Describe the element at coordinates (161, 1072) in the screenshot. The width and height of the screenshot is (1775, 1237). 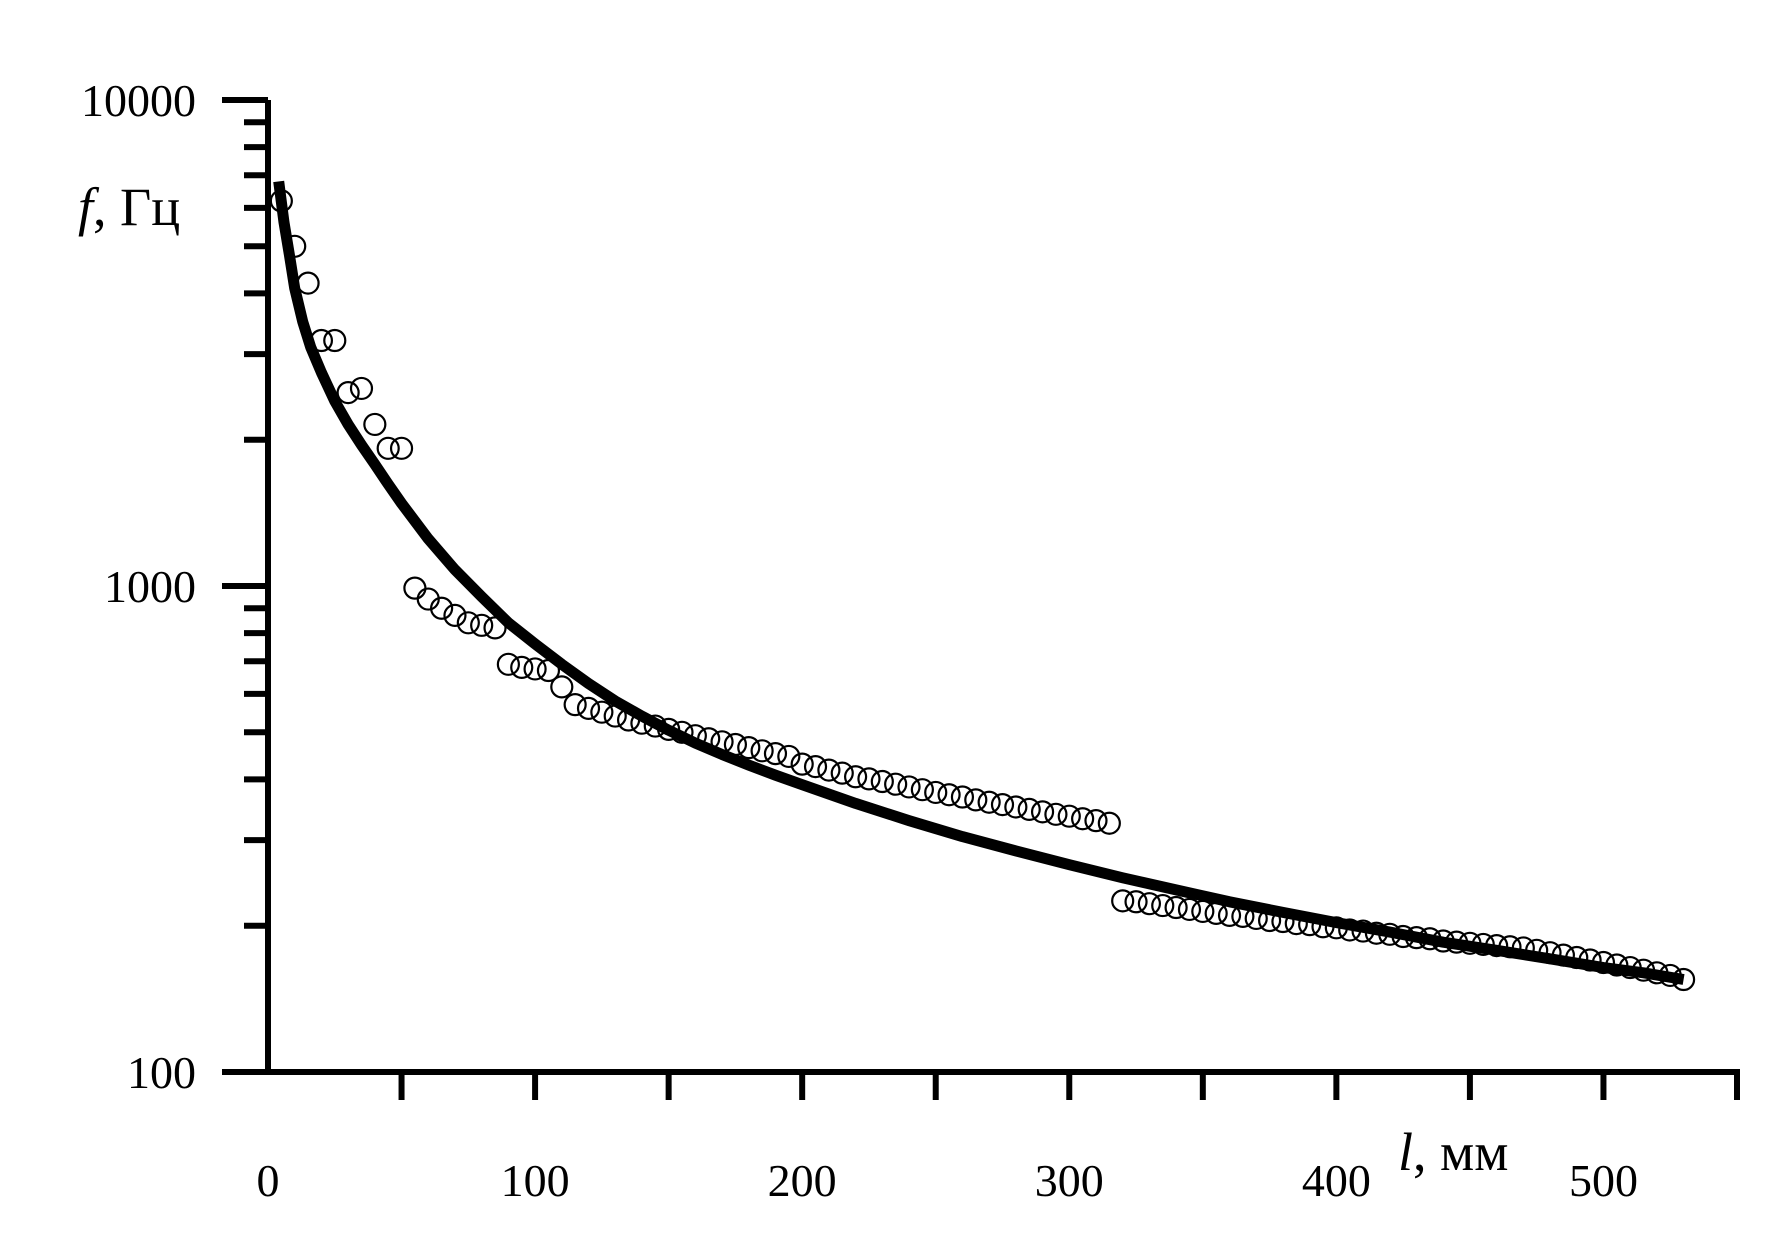
I see `y-tick-label: 100` at that location.